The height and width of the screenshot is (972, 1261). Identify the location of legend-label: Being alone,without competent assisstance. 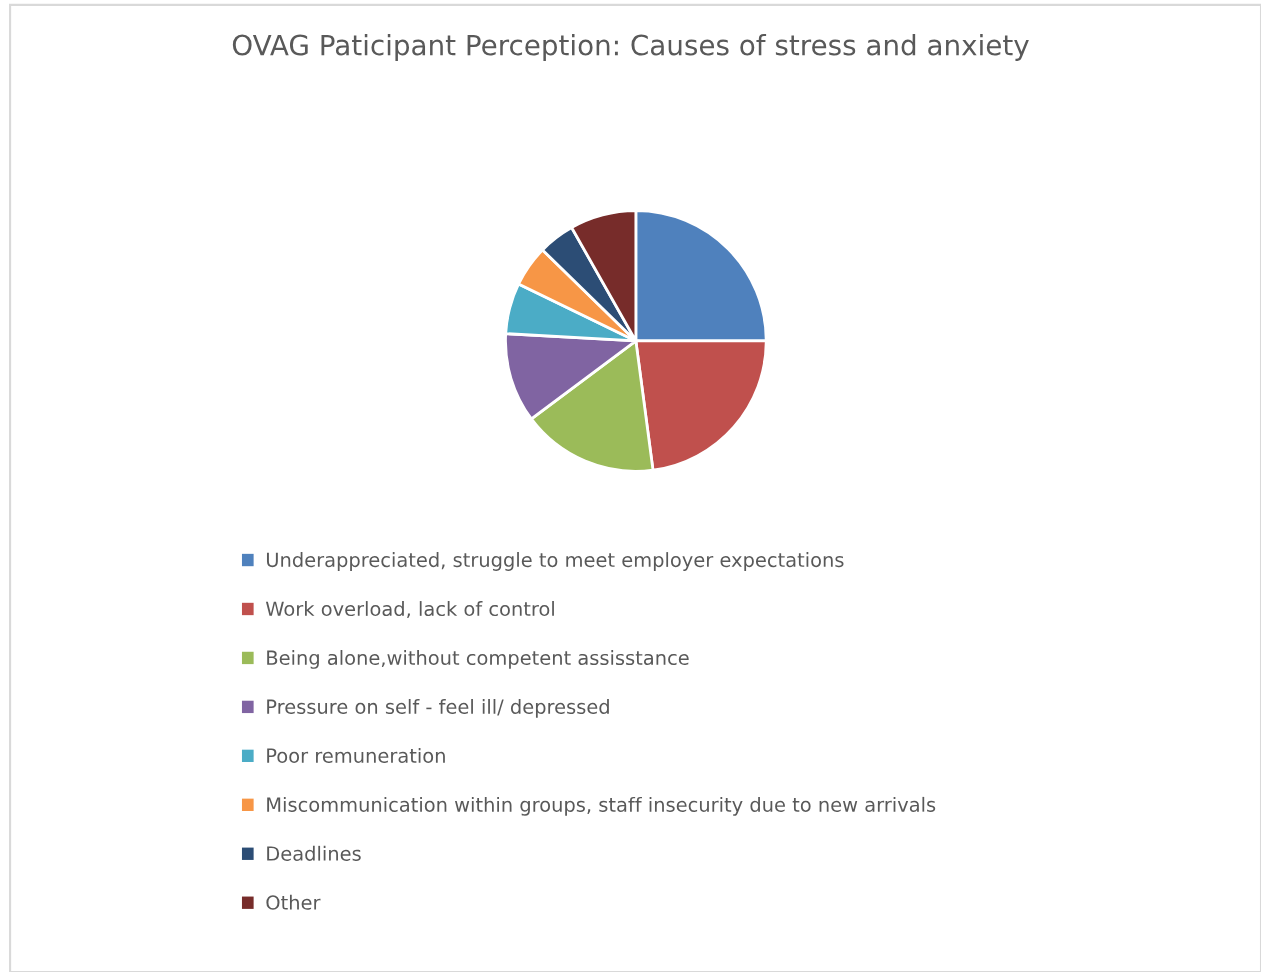
(478, 659).